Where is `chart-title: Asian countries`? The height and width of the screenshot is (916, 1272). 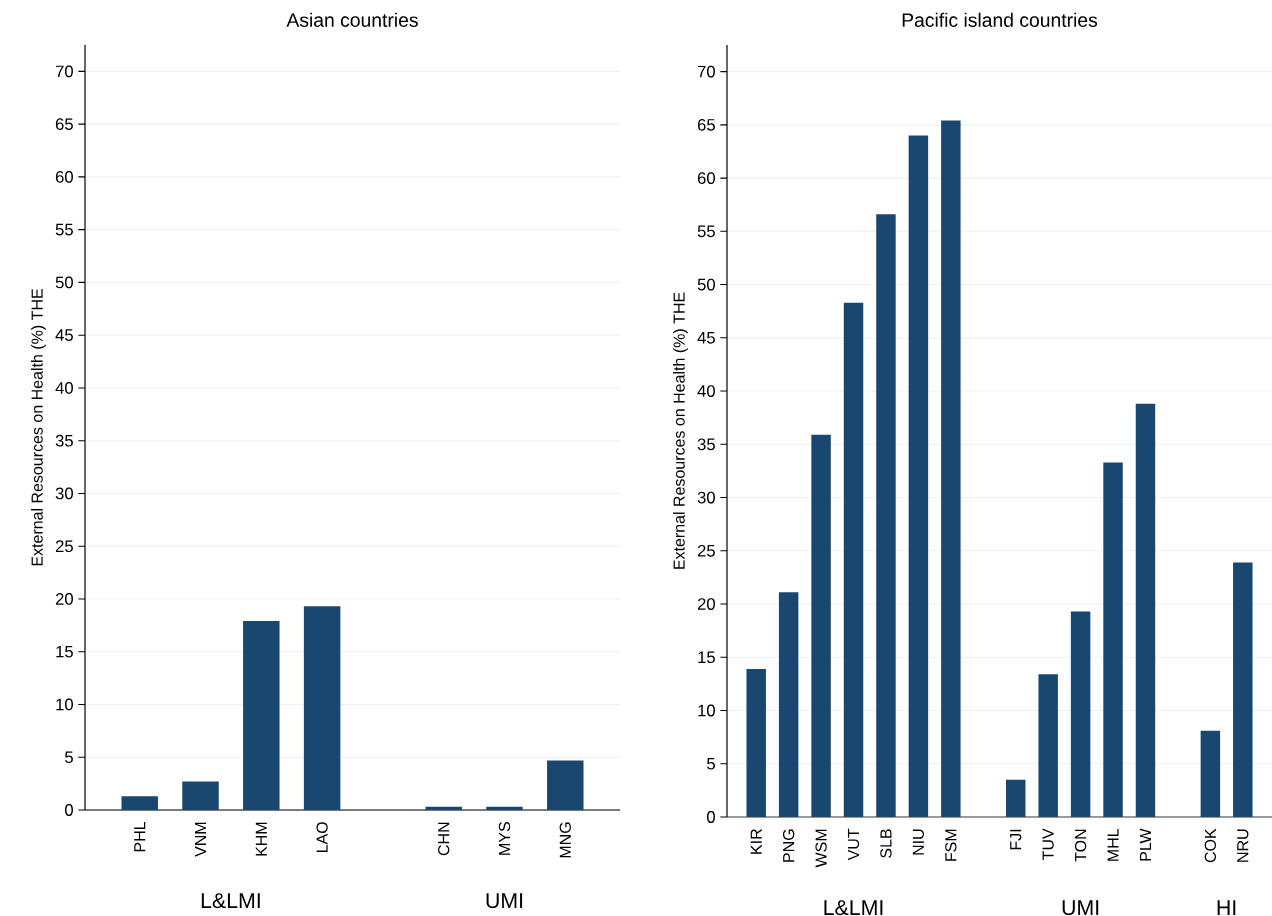 chart-title: Asian countries is located at coordinates (352, 19).